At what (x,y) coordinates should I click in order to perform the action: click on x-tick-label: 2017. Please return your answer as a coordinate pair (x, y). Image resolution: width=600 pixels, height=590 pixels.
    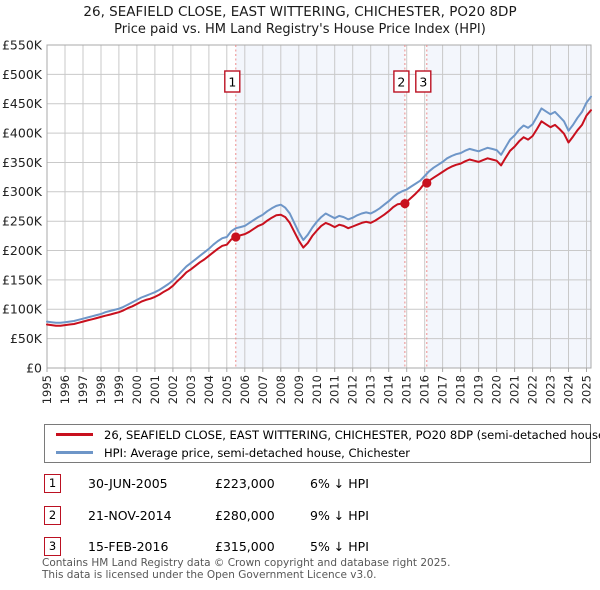
    Looking at the image, I should click on (443, 389).